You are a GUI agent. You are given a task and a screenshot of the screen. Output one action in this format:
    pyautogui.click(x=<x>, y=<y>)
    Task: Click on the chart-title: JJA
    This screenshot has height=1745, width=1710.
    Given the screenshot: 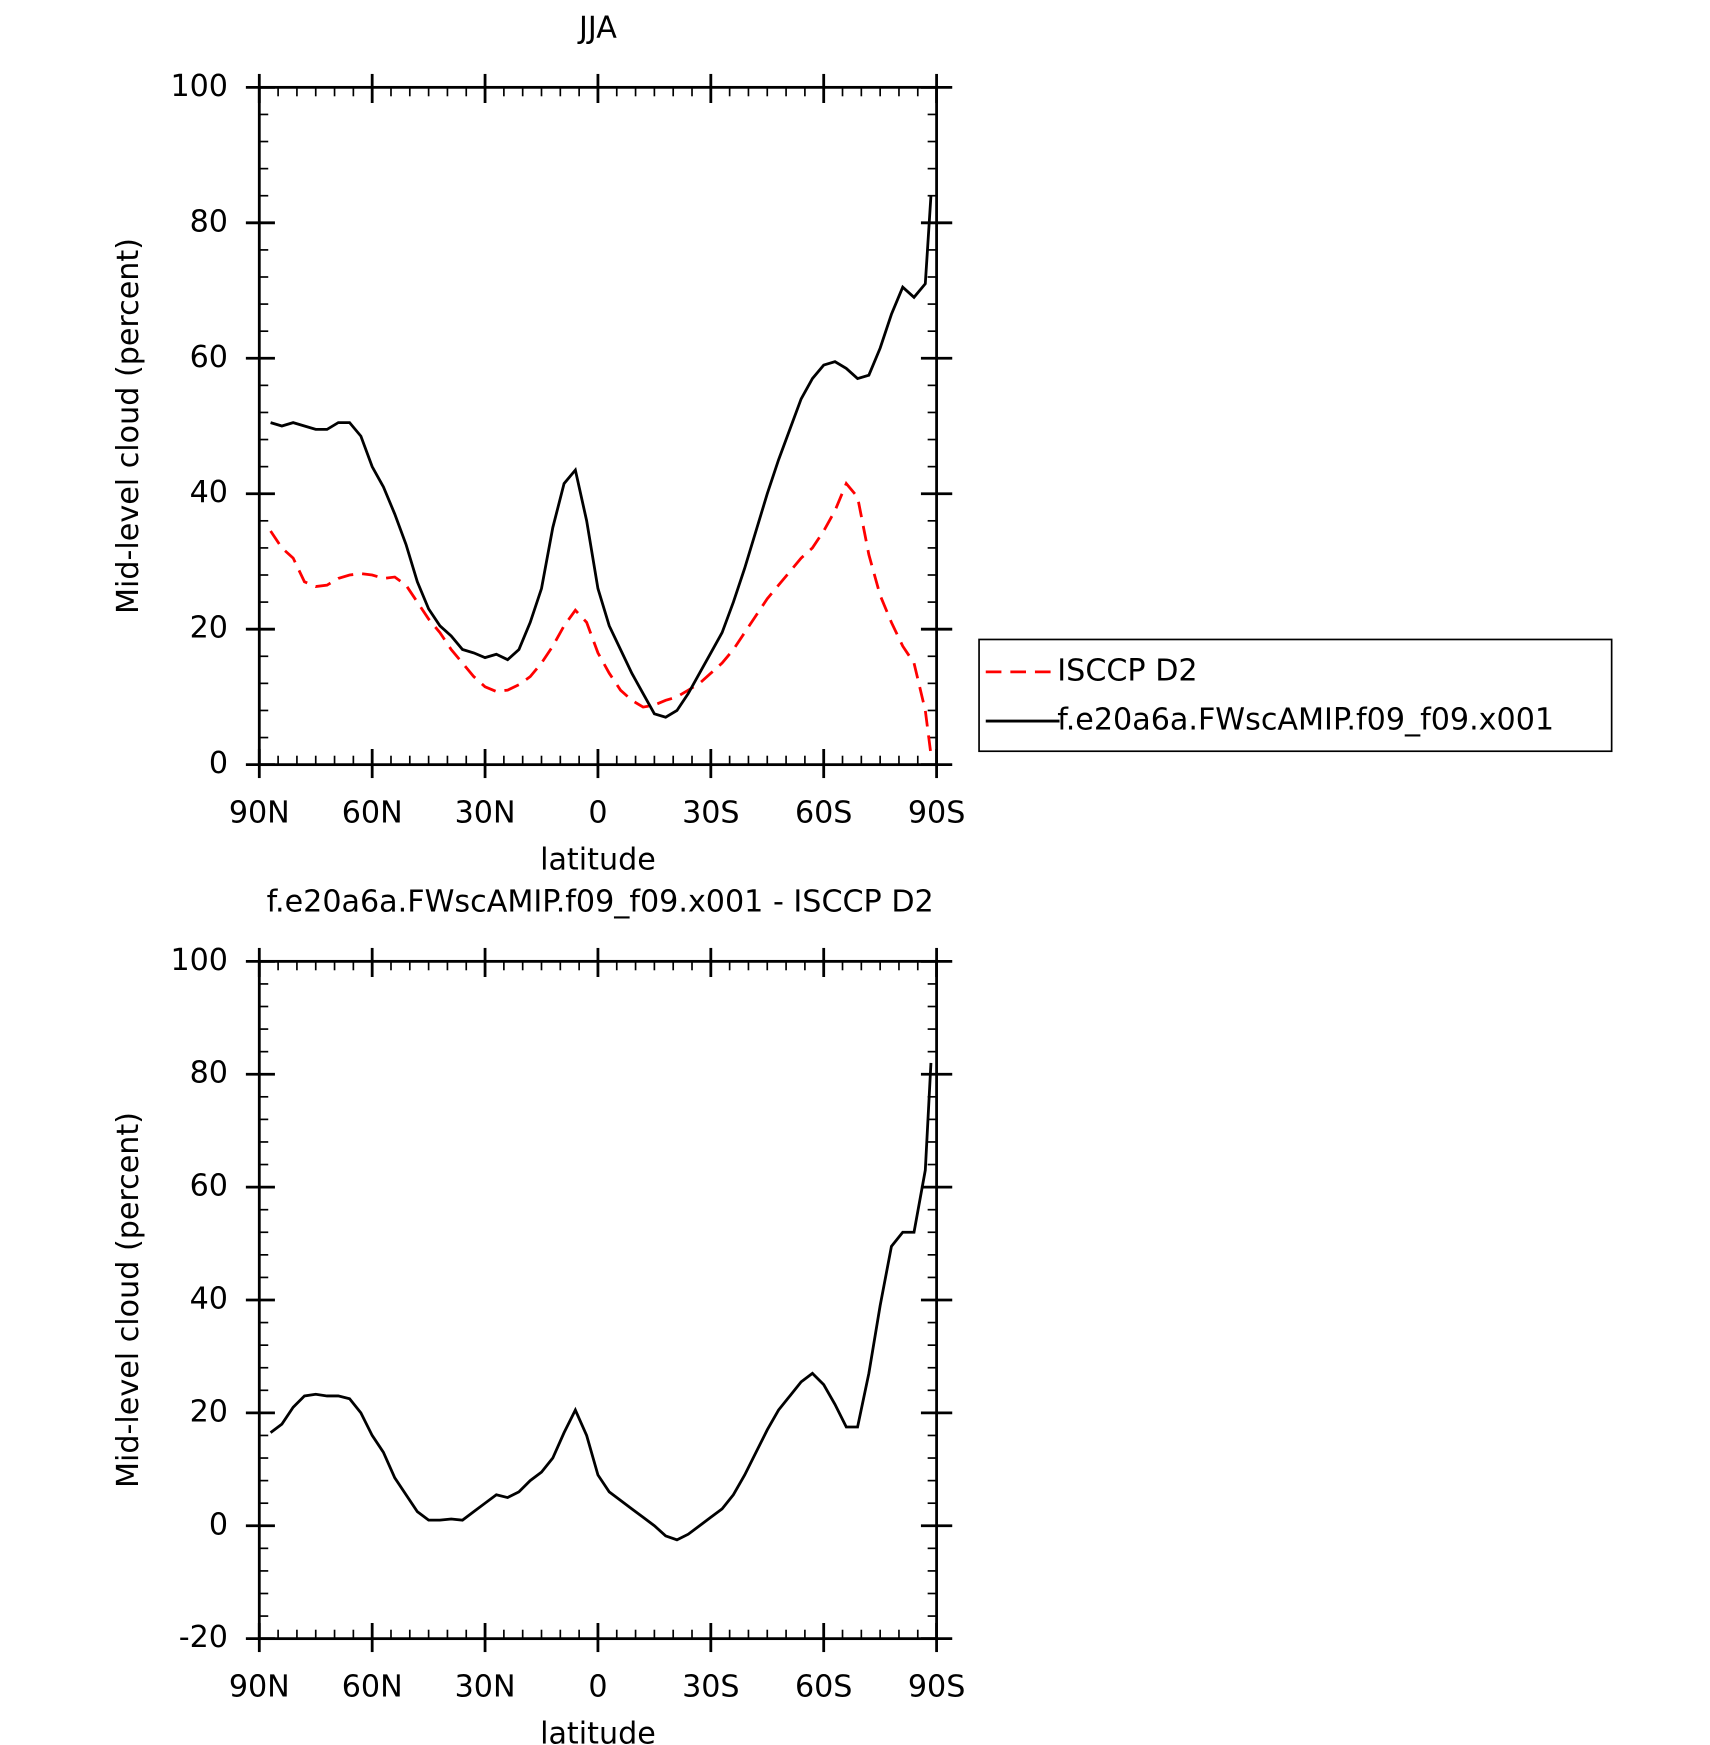 What is the action you would take?
    pyautogui.click(x=597, y=28)
    